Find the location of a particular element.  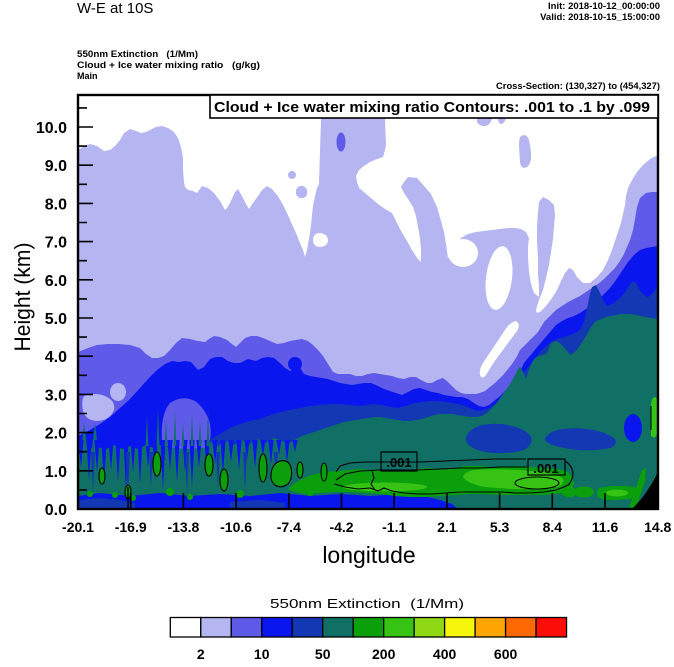

svg-text: longitude is located at coordinates (368, 555).